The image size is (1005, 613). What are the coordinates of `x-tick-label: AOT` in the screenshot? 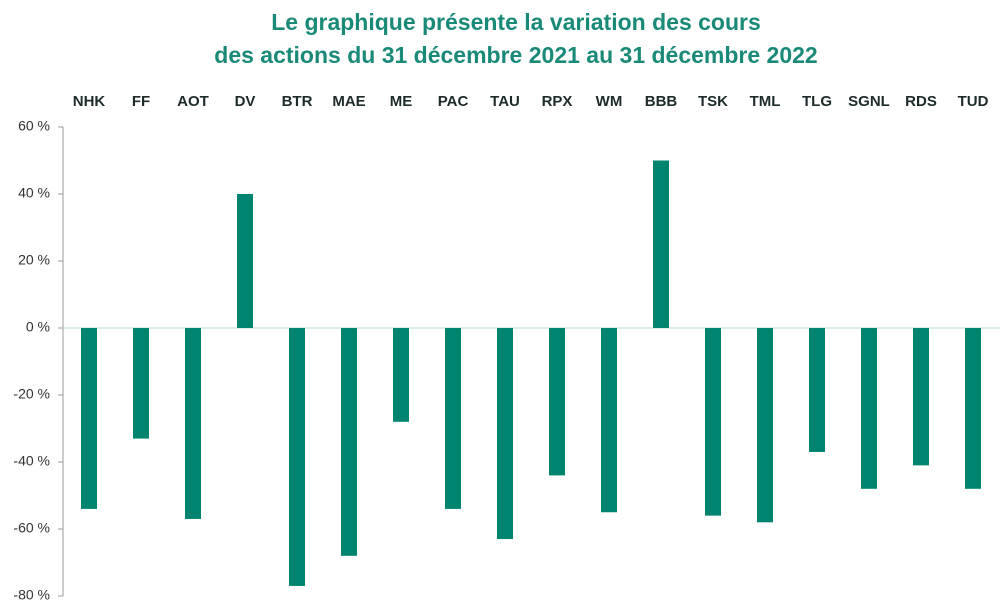 It's located at (193, 101).